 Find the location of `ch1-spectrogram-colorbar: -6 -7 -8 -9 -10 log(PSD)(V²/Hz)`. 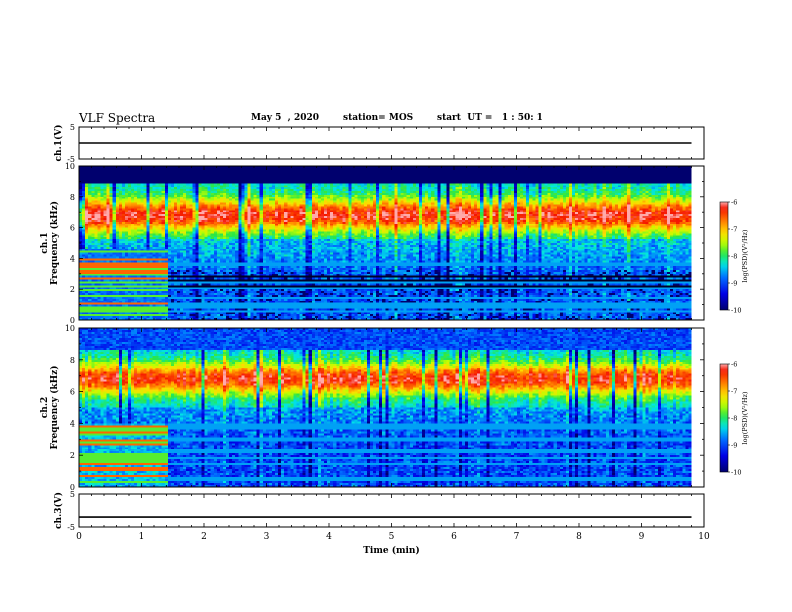

ch1-spectrogram-colorbar: -6 -7 -8 -9 -10 log(PSD)(V²/Hz) is located at coordinates (734, 257).